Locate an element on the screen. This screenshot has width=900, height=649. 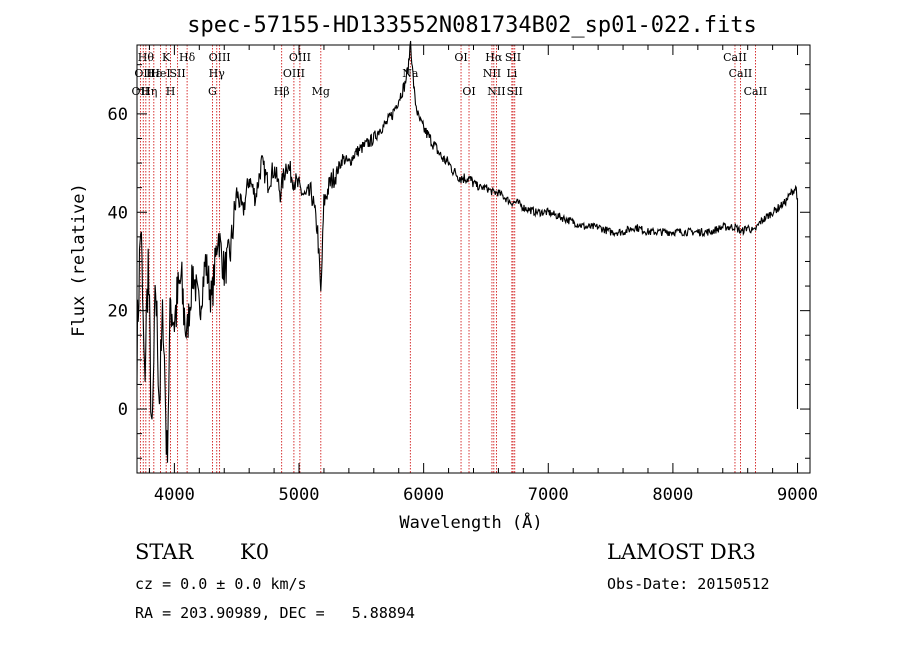
survey-name: LAMOST DR3 is located at coordinates (681, 552).